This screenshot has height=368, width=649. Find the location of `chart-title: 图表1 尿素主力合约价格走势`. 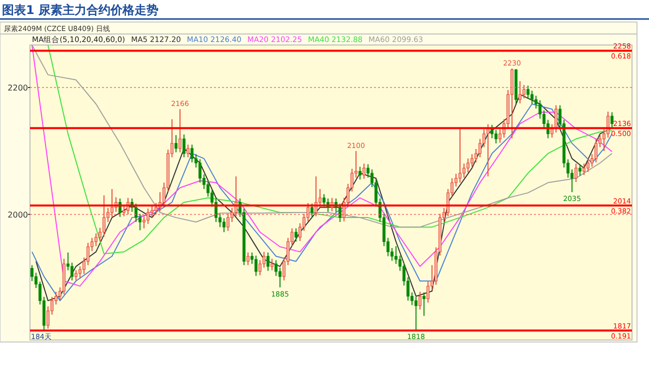

chart-title: 图表1 尿素主力合约价格走势 is located at coordinates (80, 10).